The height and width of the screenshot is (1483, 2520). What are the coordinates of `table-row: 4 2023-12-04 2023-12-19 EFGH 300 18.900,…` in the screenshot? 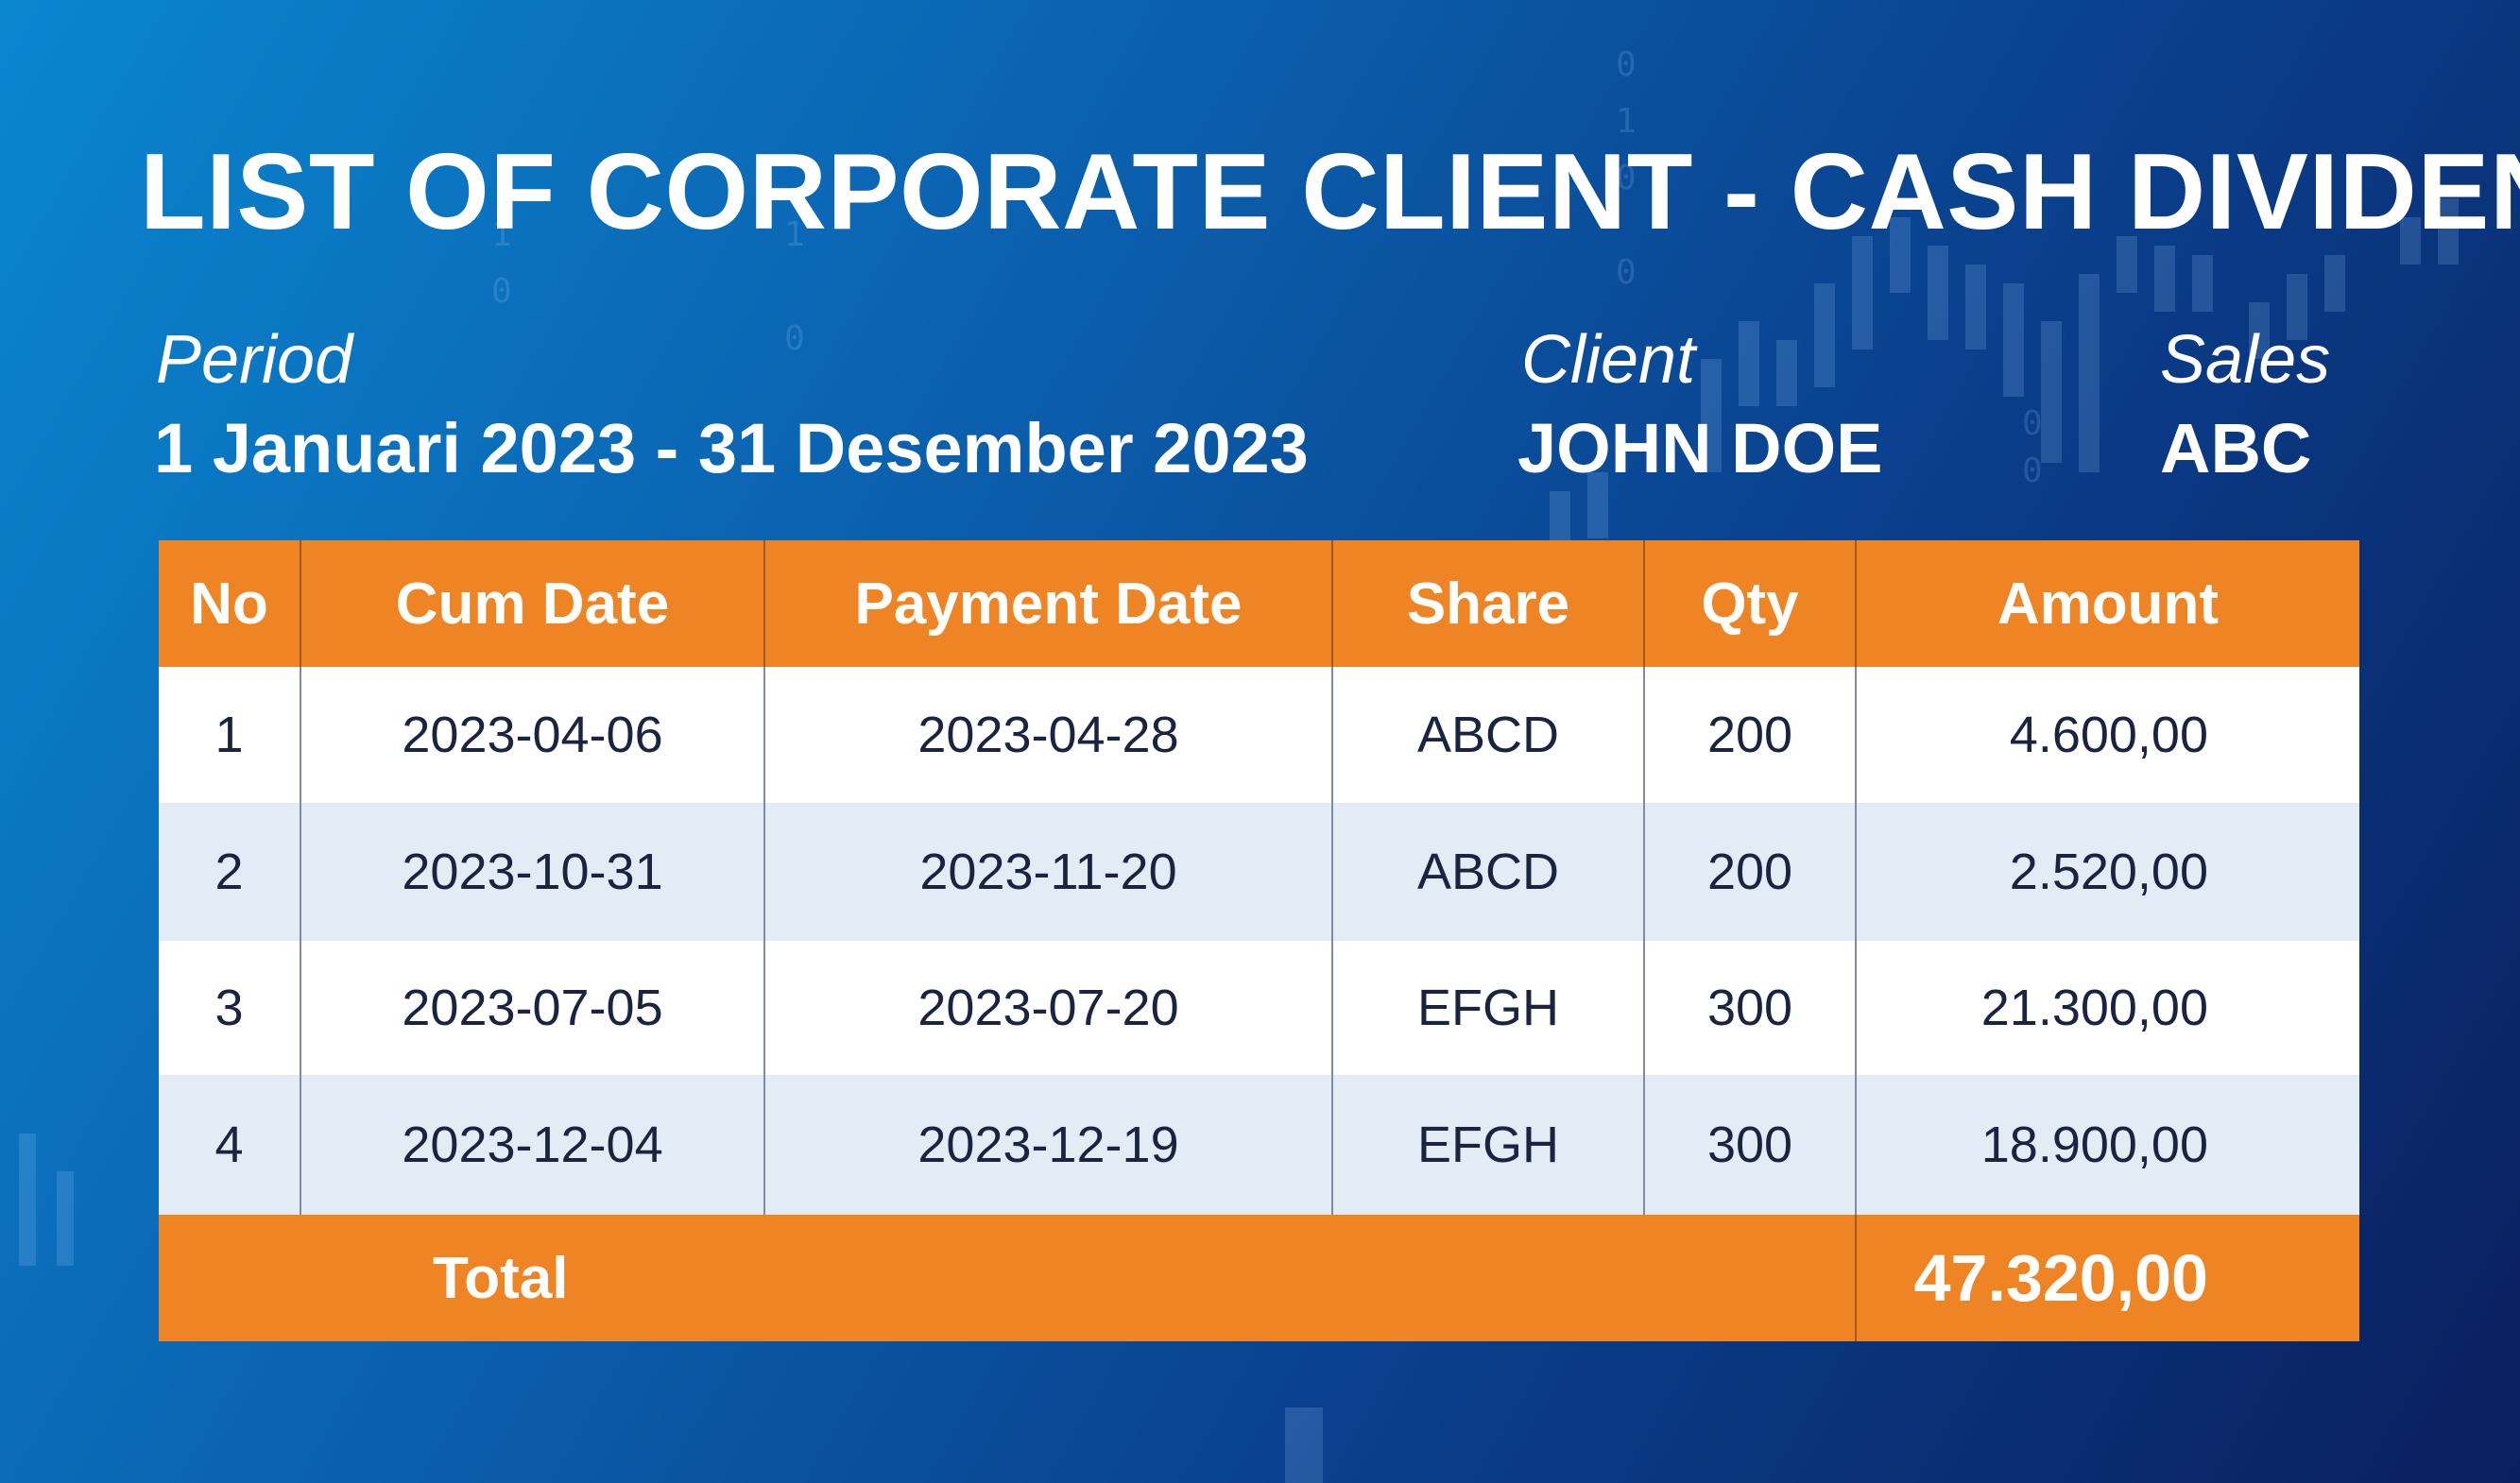 It's located at (1259, 1145).